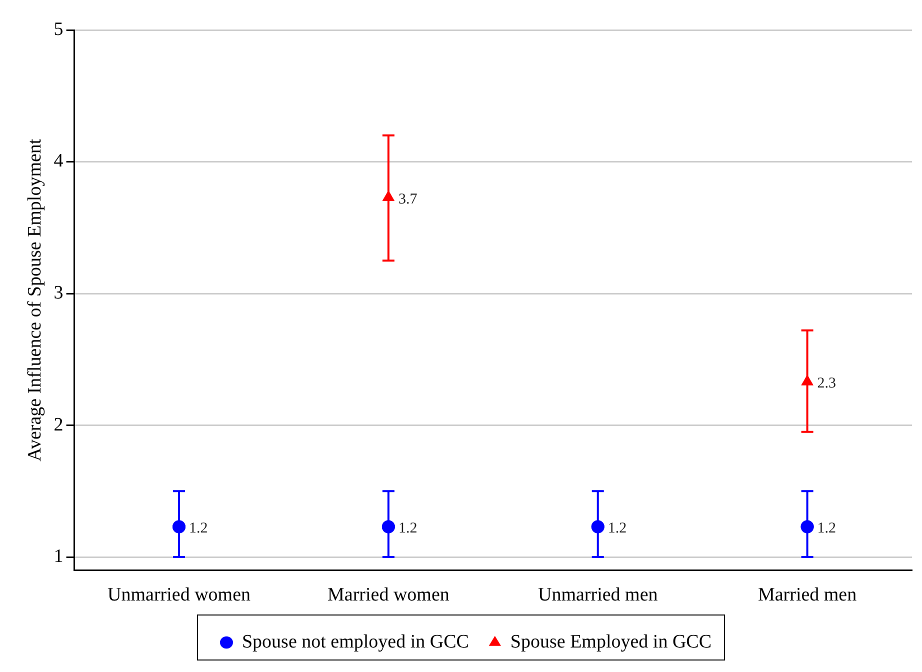 The image size is (922, 672). What do you see at coordinates (180, 595) in the screenshot?
I see `x-tick-label: Unmarried women` at bounding box center [180, 595].